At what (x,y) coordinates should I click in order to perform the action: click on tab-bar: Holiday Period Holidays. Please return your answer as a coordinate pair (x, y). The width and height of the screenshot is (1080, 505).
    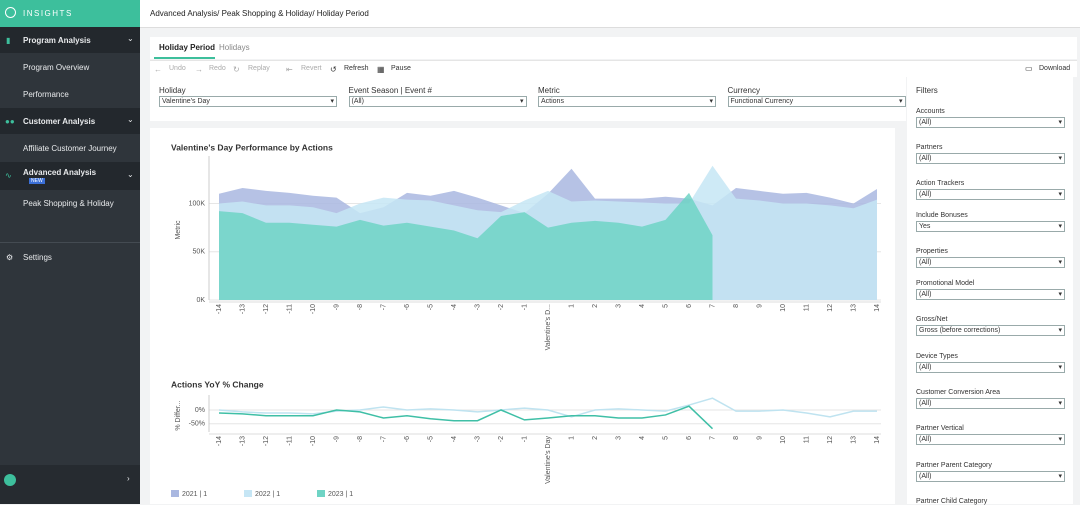
    Looking at the image, I should click on (613, 48).